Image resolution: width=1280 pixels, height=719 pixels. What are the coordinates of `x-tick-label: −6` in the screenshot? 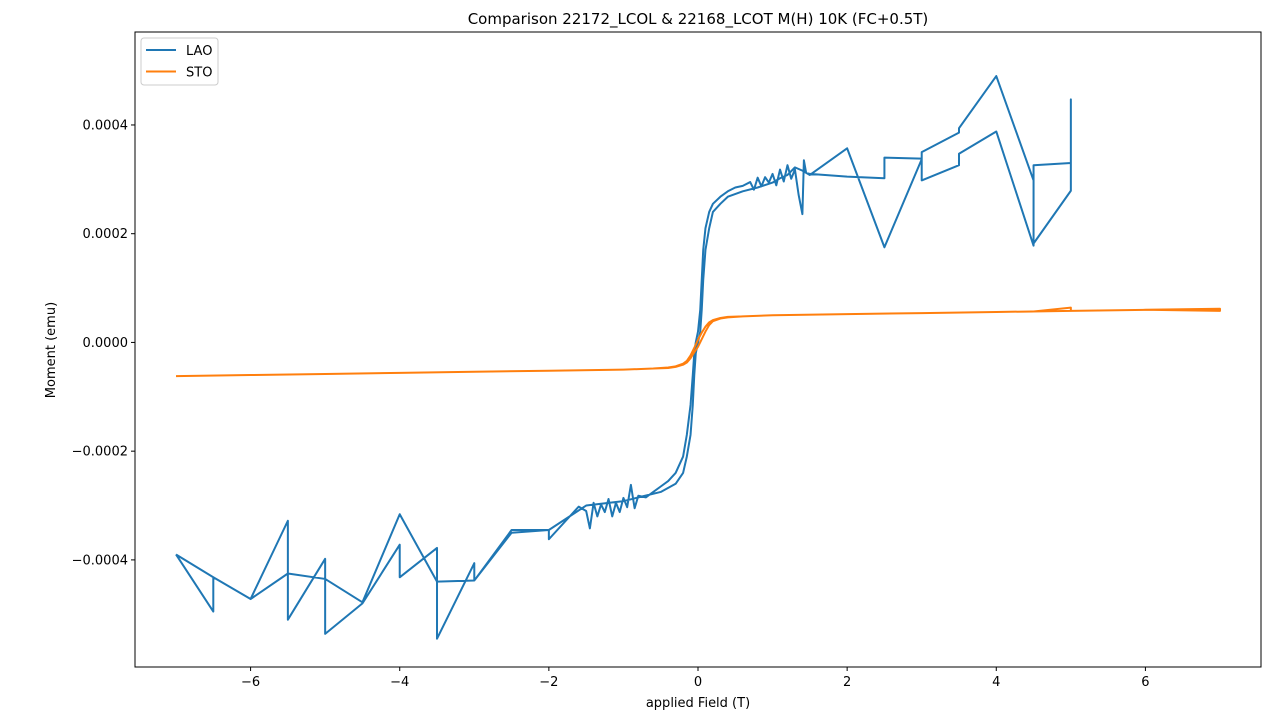 It's located at (250, 682).